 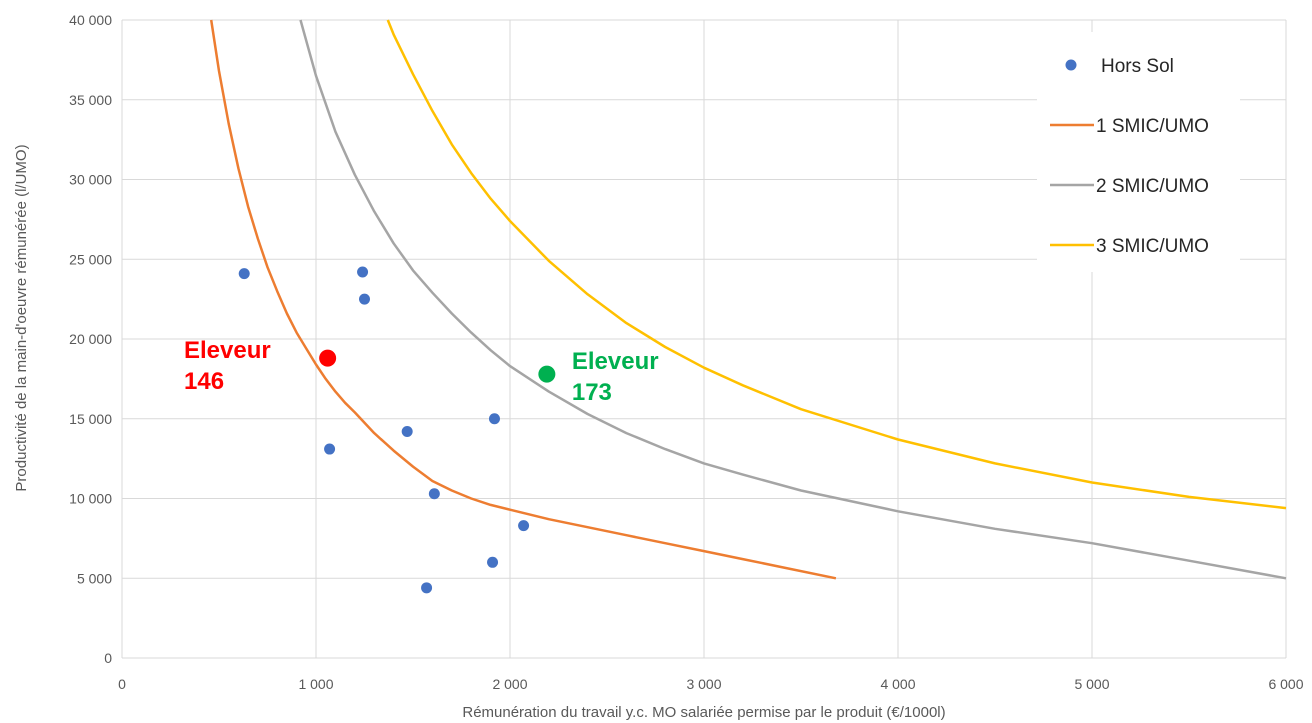 I want to click on y-tick-label: 0, so click(x=108, y=658).